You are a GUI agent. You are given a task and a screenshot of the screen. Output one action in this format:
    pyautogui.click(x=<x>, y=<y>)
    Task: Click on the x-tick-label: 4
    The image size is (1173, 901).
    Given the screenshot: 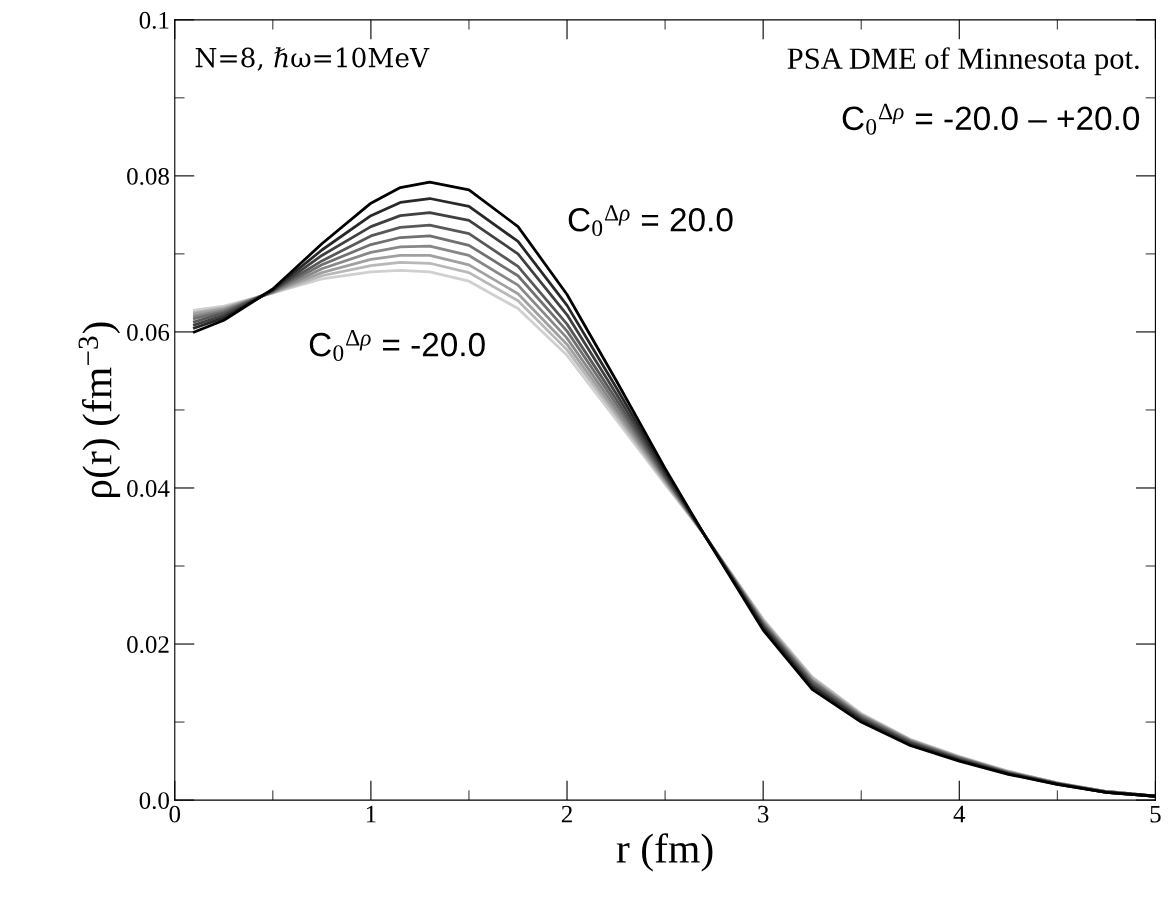 What is the action you would take?
    pyautogui.click(x=959, y=814)
    